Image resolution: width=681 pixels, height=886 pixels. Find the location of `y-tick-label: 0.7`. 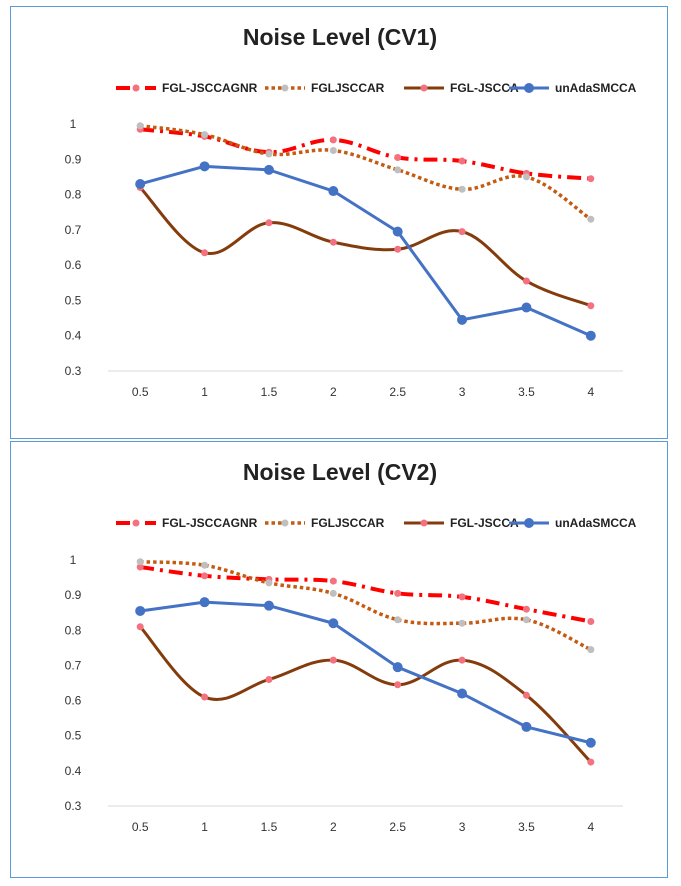

y-tick-label: 0.7 is located at coordinates (73, 230).